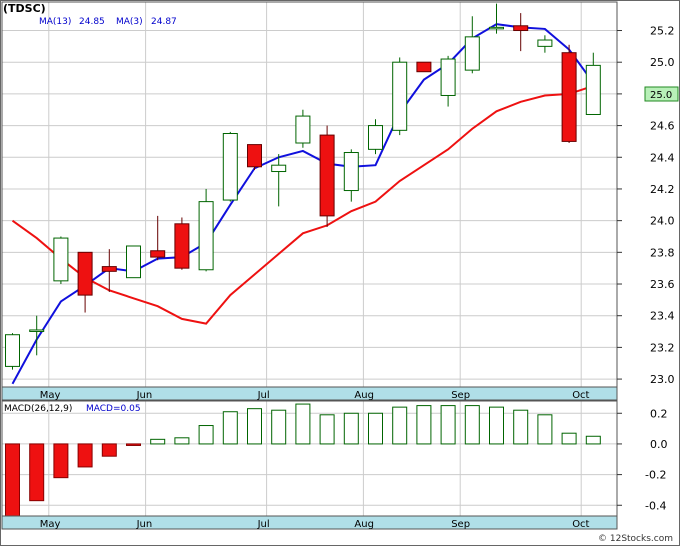 The height and width of the screenshot is (550, 680). Describe the element at coordinates (309, 393) in the screenshot. I see `price-month-strip` at that location.